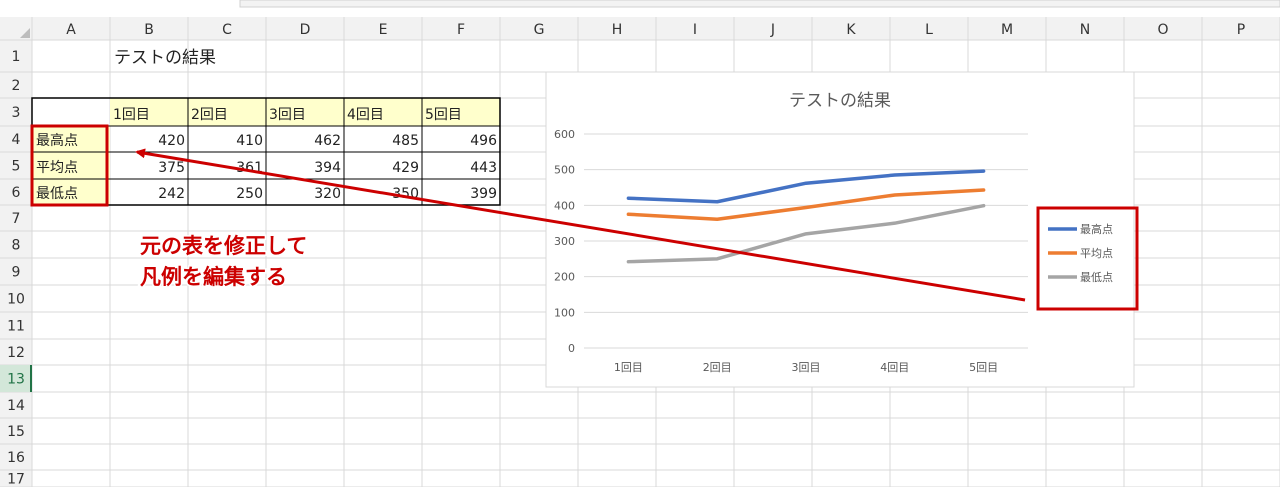 This screenshot has height=487, width=1280. I want to click on row-header-11: 11, so click(16, 327).